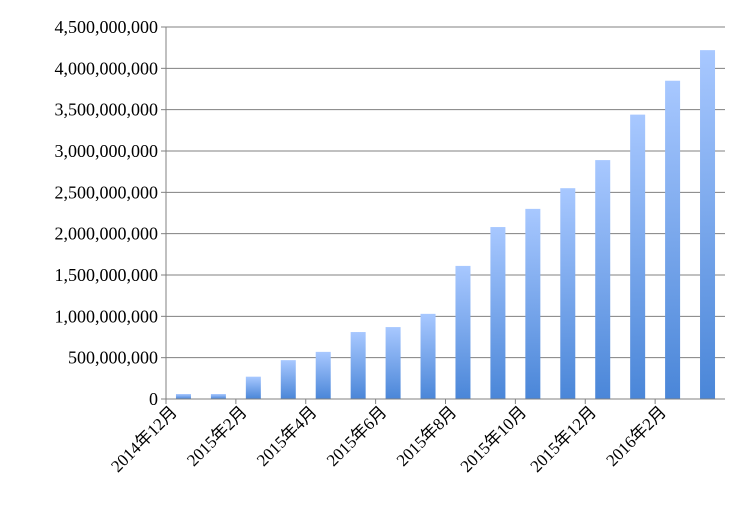 The width and height of the screenshot is (750, 523). Describe the element at coordinates (107, 275) in the screenshot. I see `y-tick-label: 1,500,000,000` at that location.